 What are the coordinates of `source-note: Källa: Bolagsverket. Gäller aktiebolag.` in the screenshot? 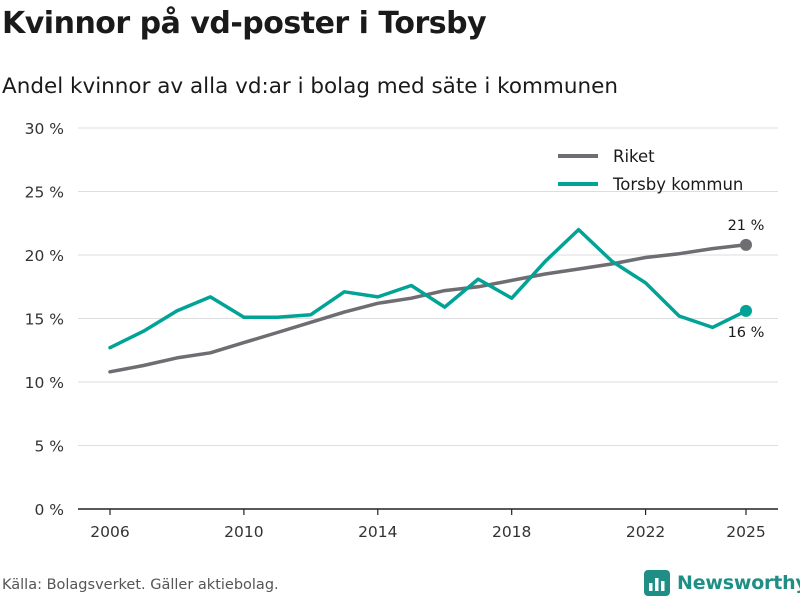 It's located at (140, 585).